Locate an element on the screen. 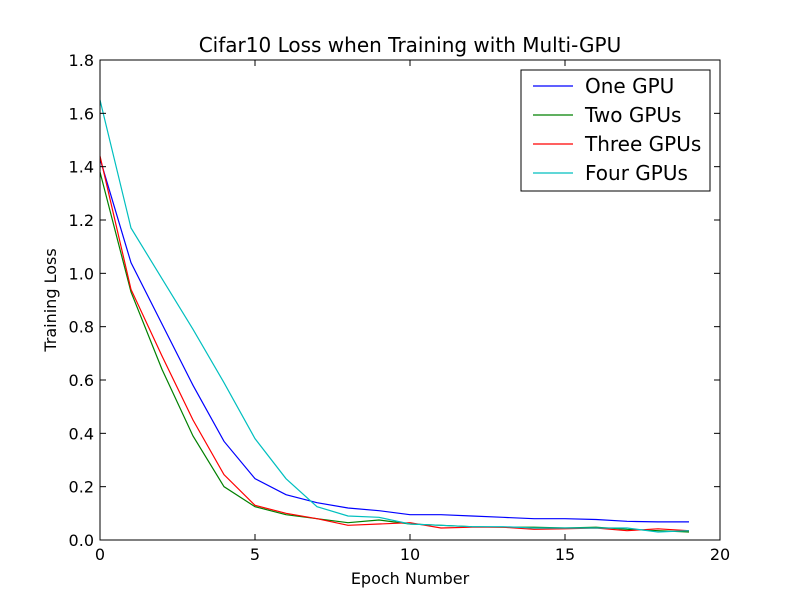  y-tick-label: 1.6 is located at coordinates (81, 113).